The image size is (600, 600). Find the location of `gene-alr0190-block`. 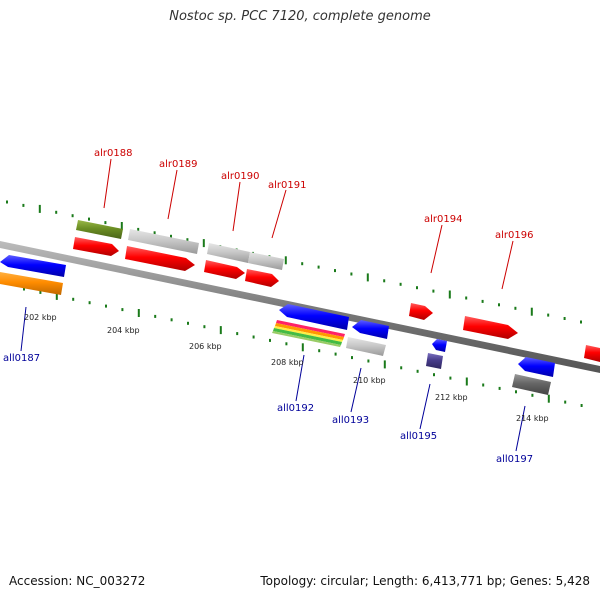

gene-alr0190-block is located at coordinates (228, 253).